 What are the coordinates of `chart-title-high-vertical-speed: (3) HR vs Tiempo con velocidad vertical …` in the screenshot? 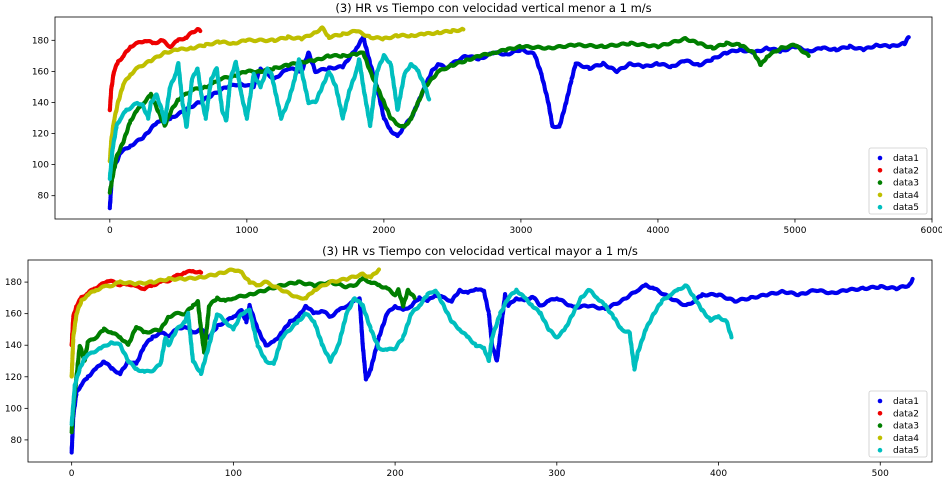 It's located at (480, 251).